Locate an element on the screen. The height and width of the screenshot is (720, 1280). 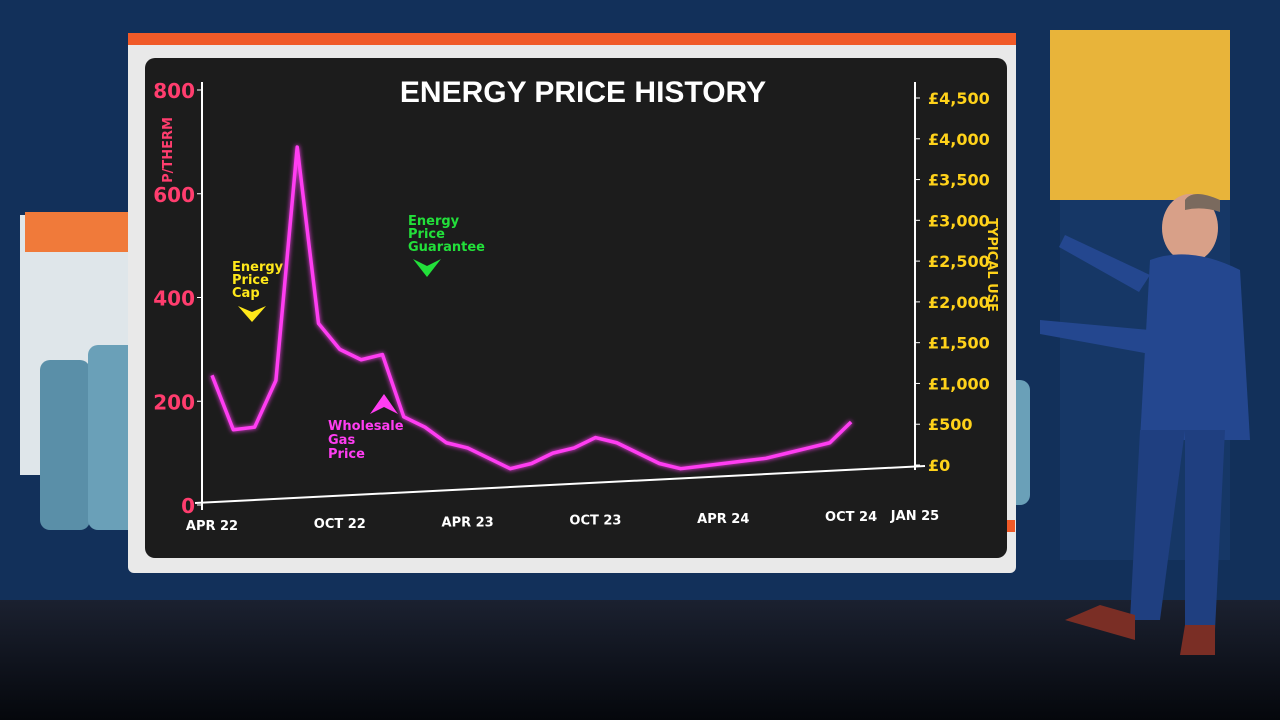
annotation-line: Guarantee is located at coordinates (446, 247).